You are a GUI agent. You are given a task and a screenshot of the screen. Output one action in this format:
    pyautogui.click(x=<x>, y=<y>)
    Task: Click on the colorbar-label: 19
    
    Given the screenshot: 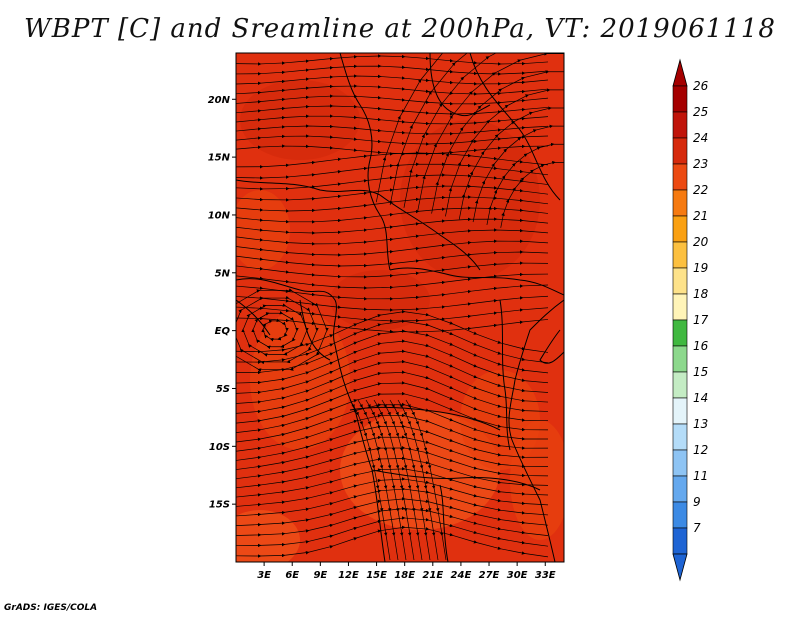 What is the action you would take?
    pyautogui.click(x=700, y=268)
    